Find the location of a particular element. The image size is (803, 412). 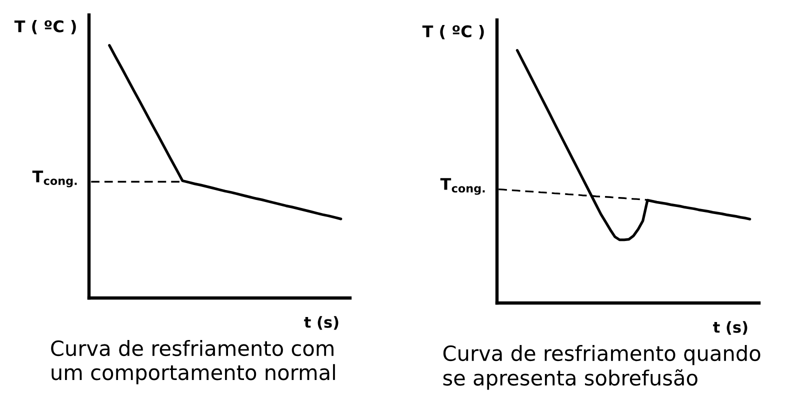

text: Curva de resfriamento com um comportamento normal is located at coordinates (193, 362).